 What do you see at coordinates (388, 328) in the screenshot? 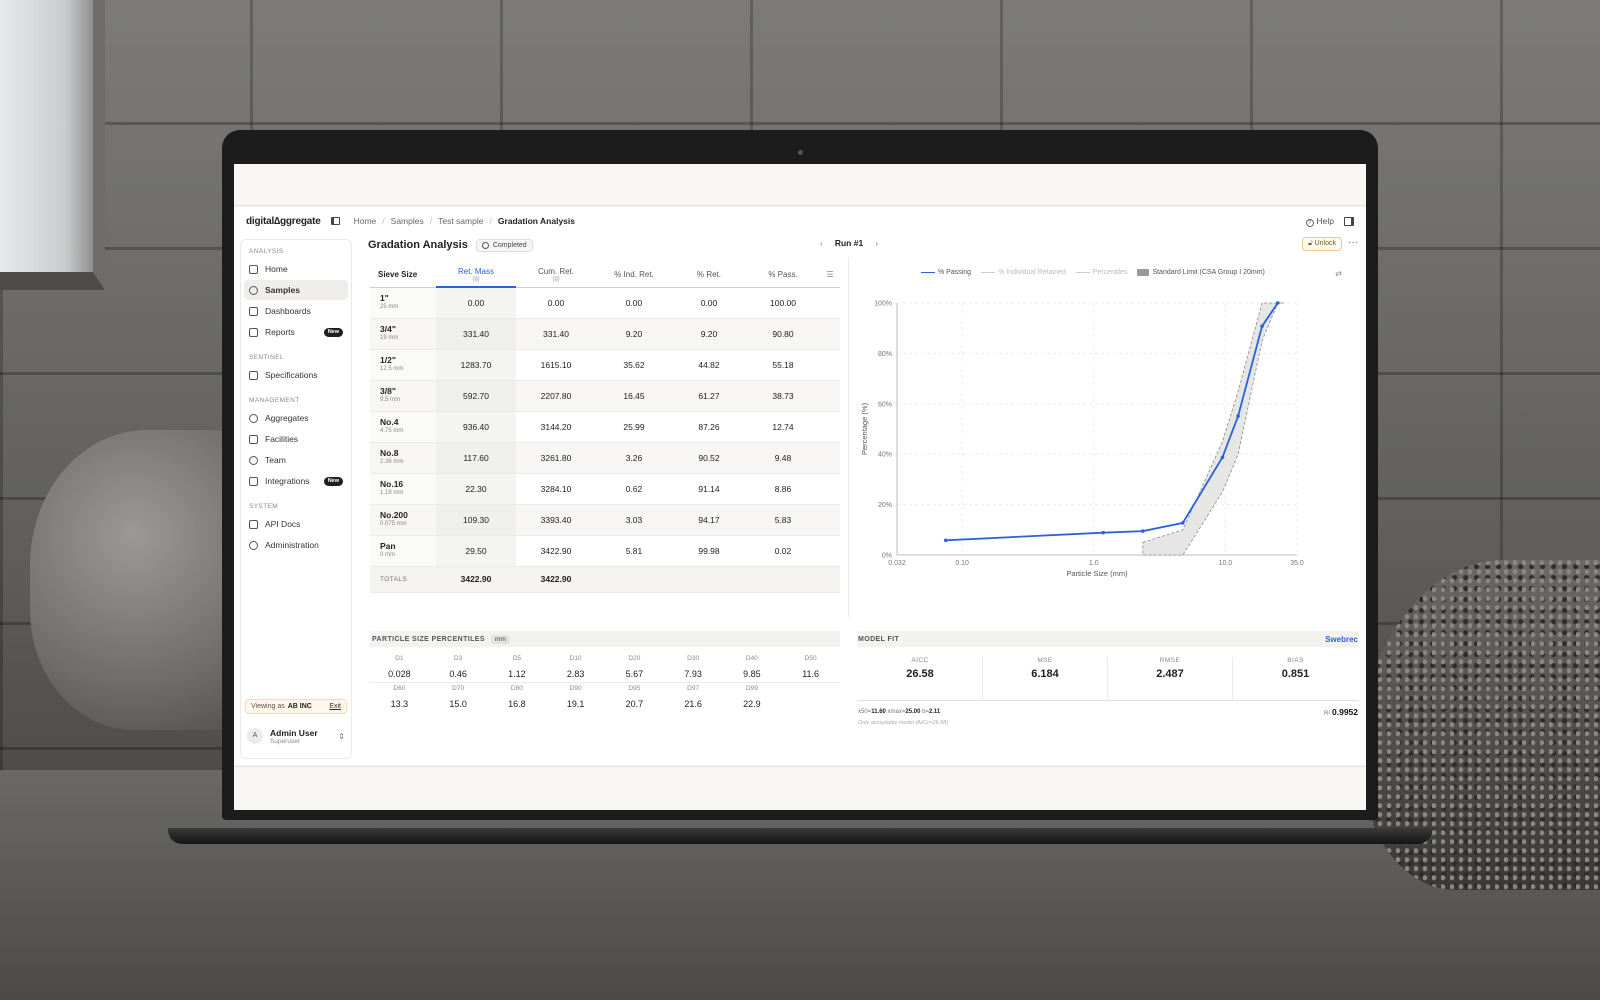
I see `sieve-label: 3/4"` at bounding box center [388, 328].